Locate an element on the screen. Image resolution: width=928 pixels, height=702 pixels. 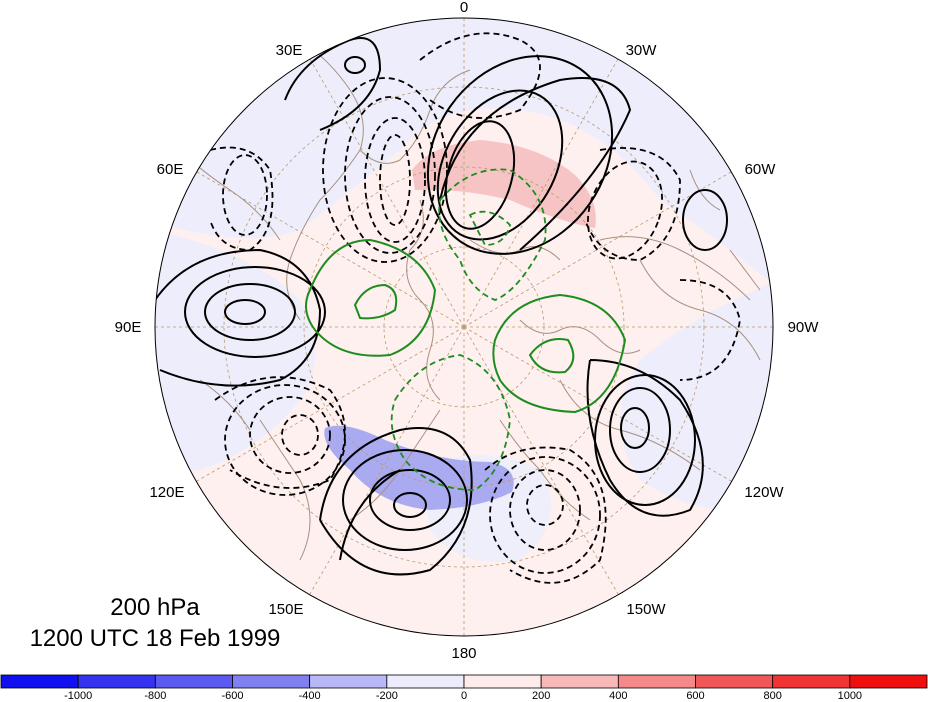
lon-label-180: 180 is located at coordinates (463, 653).